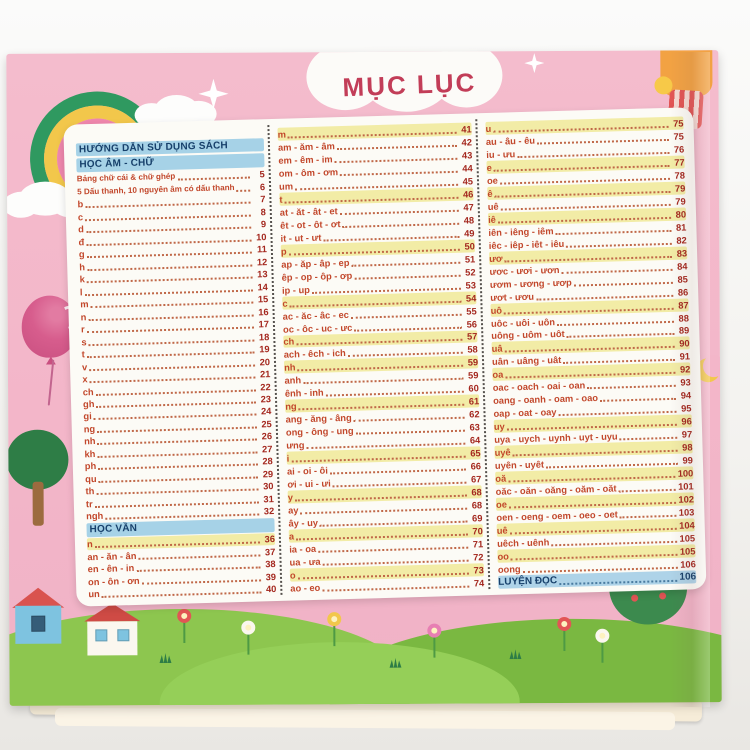  Describe the element at coordinates (82, 329) in the screenshot. I see `toc-entry-label: r` at that location.